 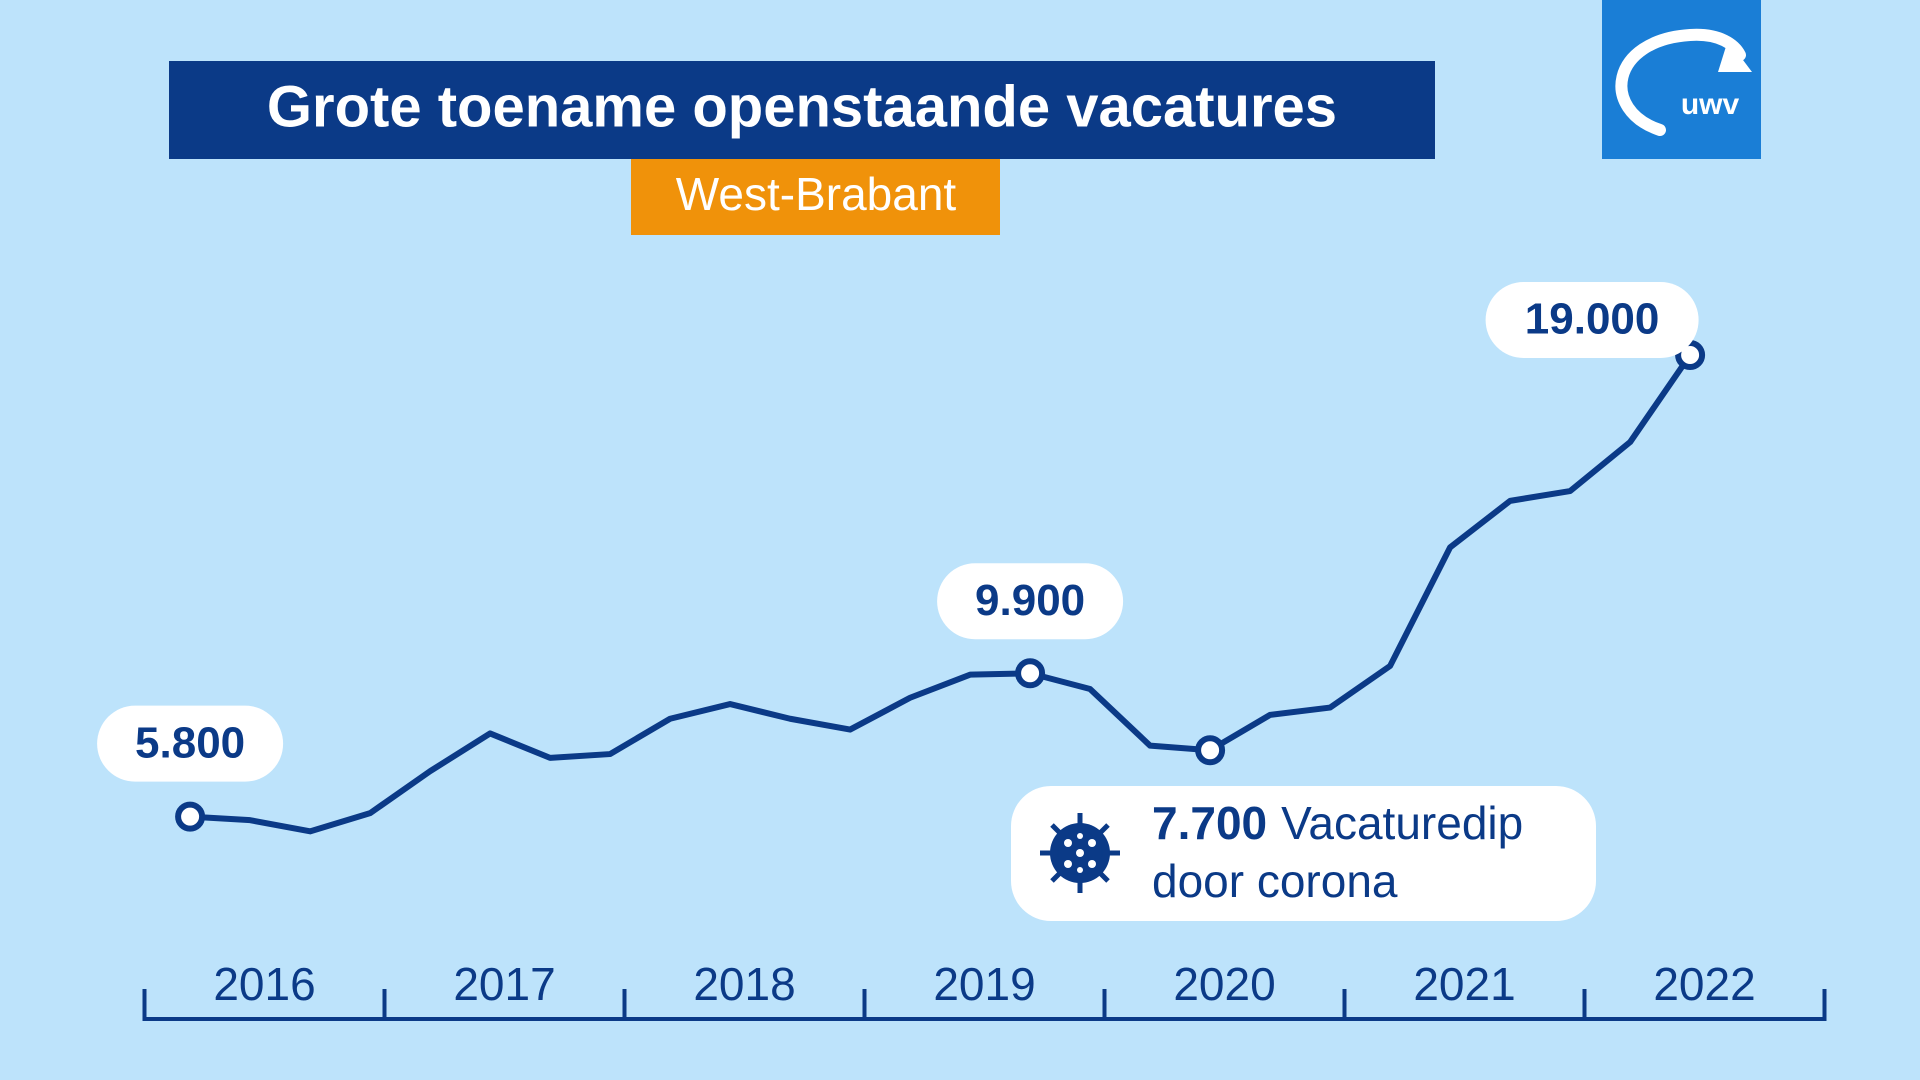 I want to click on value-label: 19.000, so click(x=1592, y=319).